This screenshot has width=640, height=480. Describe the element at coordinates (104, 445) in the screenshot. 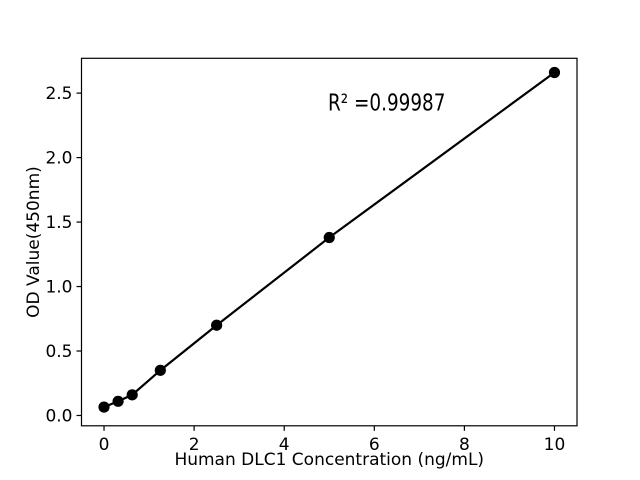

I see `x-tick-label: 0` at that location.